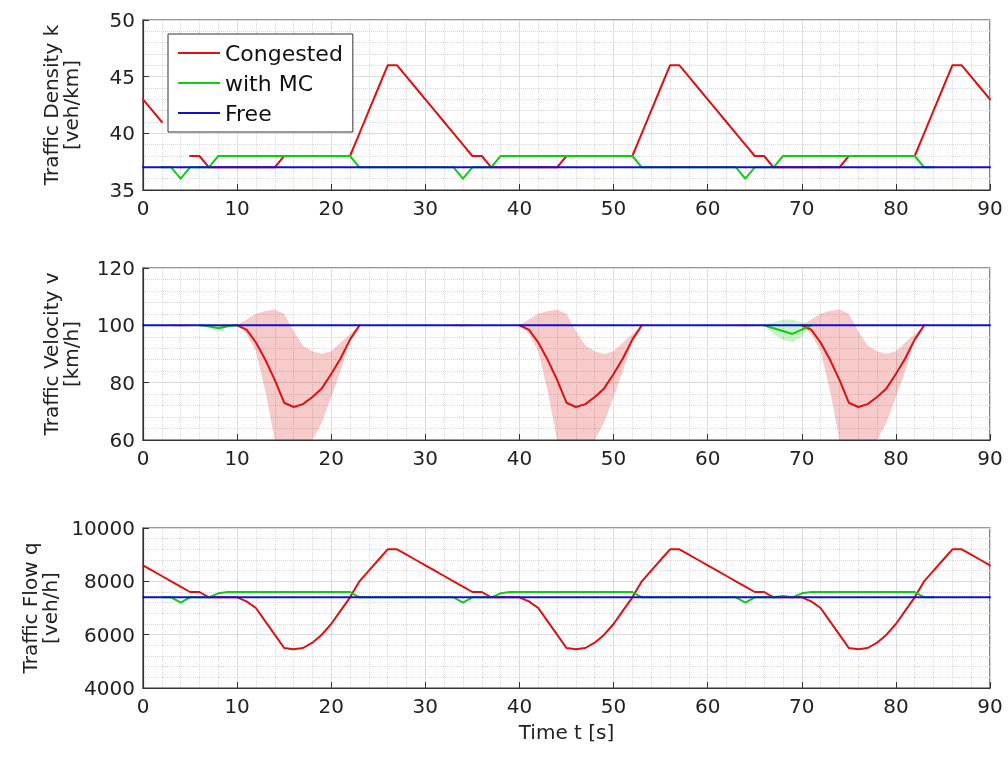 Image resolution: width=1008 pixels, height=771 pixels. Describe the element at coordinates (122, 20) in the screenshot. I see `y-tick-label: 50` at that location.